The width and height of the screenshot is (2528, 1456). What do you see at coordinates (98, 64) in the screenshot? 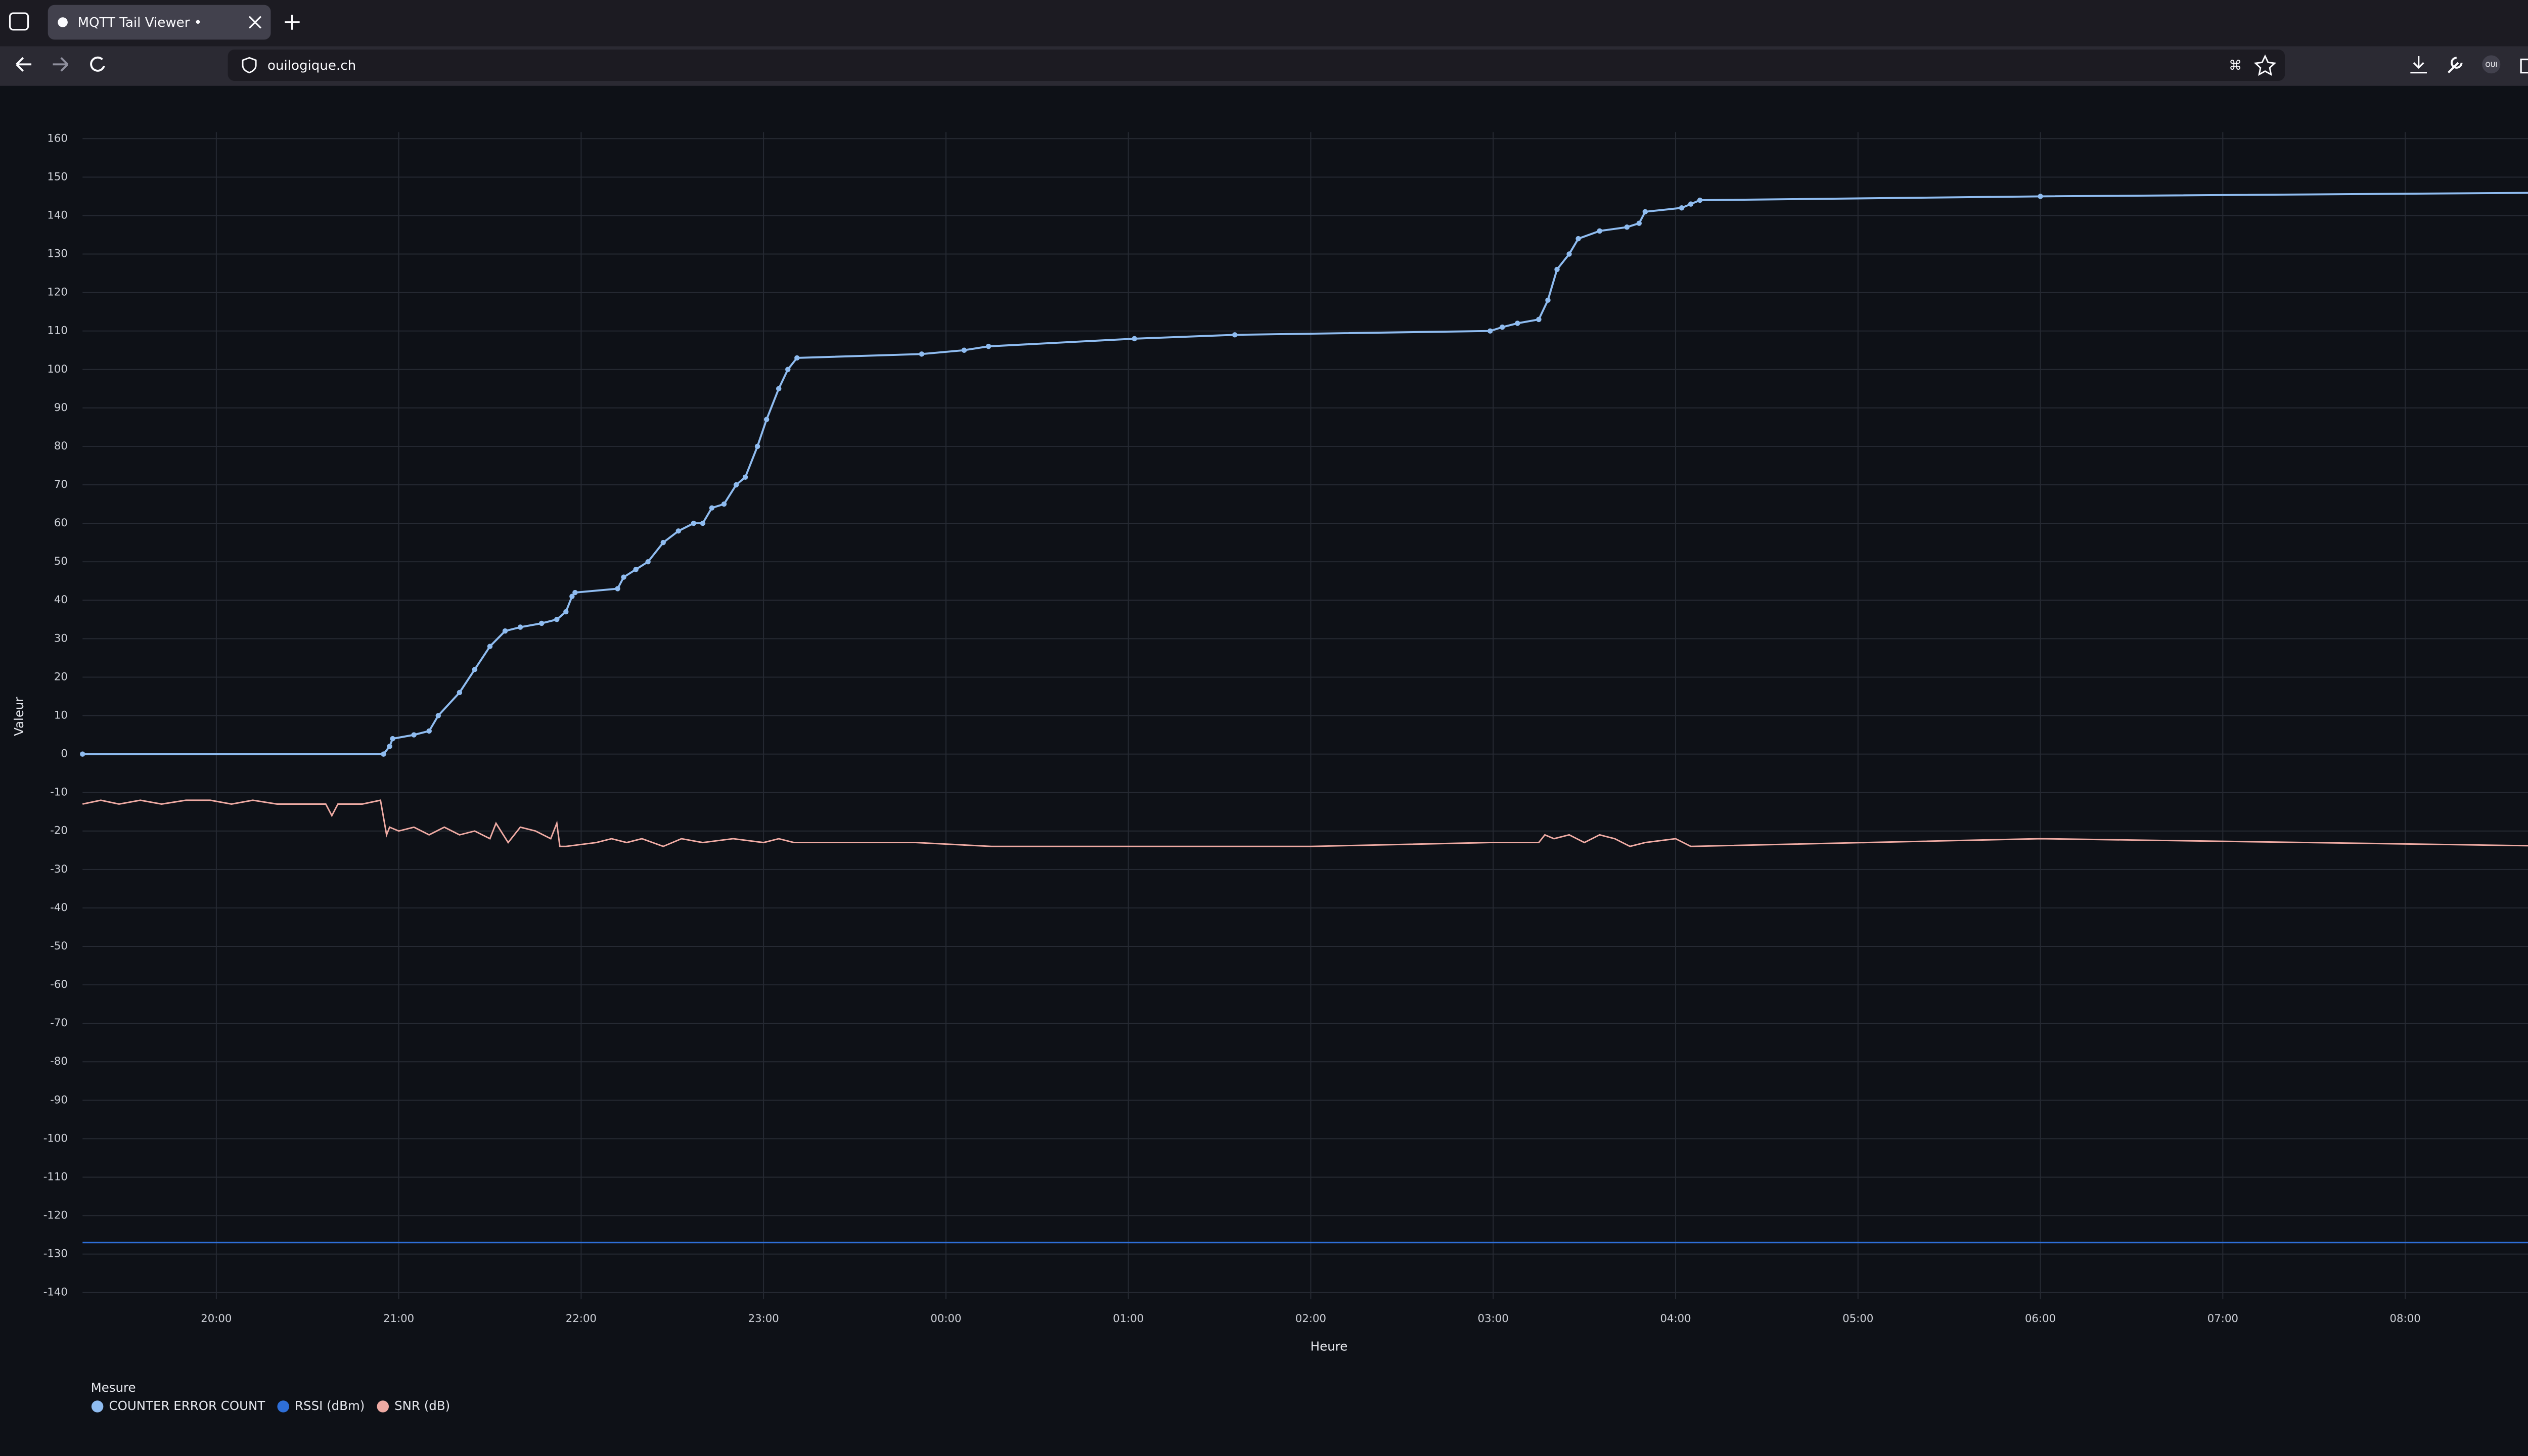
I see `reload-button` at bounding box center [98, 64].